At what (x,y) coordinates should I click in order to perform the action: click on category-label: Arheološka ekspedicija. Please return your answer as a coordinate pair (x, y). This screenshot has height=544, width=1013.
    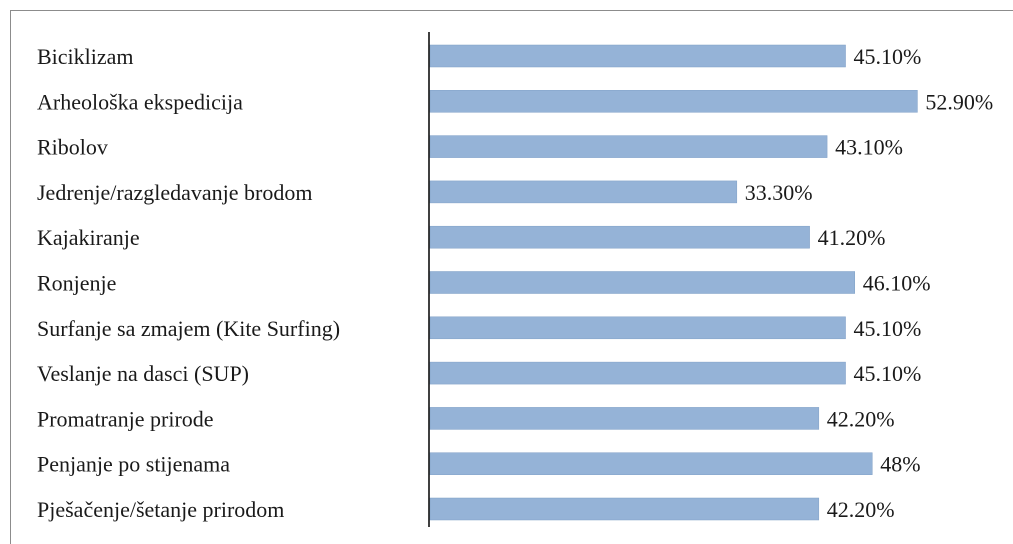
    Looking at the image, I should click on (140, 101).